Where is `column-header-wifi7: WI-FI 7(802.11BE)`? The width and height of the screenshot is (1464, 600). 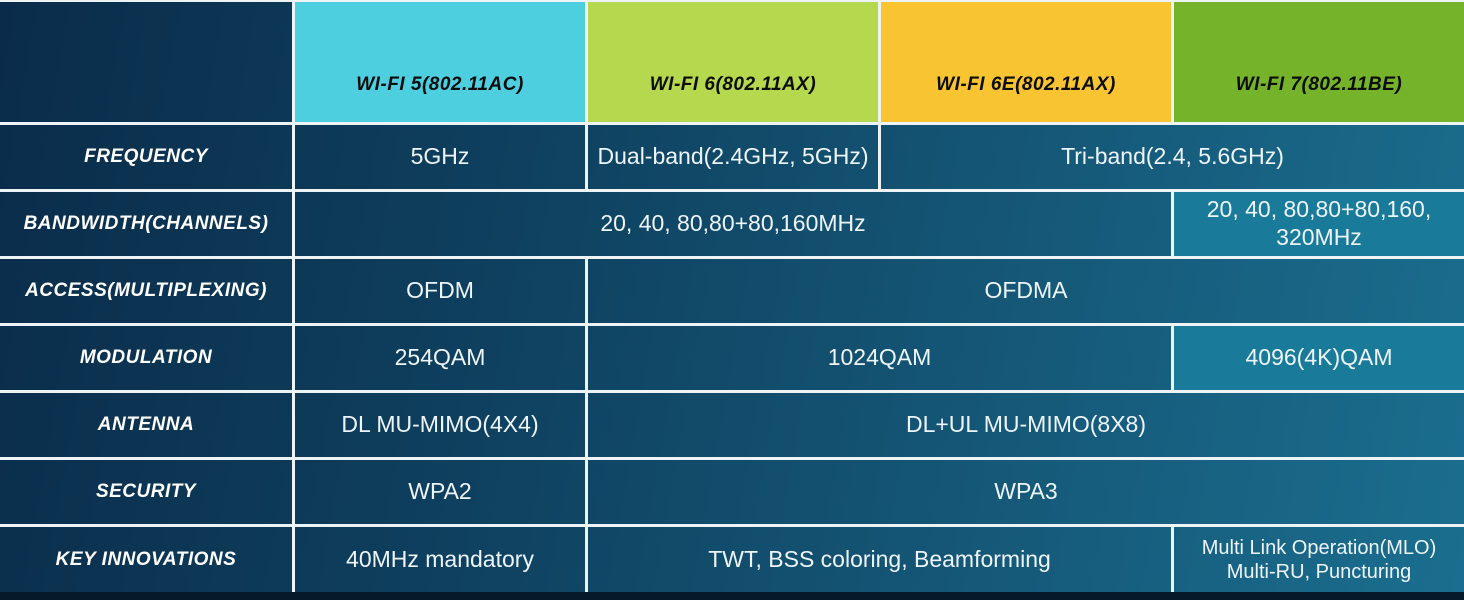 column-header-wifi7: WI-FI 7(802.11BE) is located at coordinates (1319, 62).